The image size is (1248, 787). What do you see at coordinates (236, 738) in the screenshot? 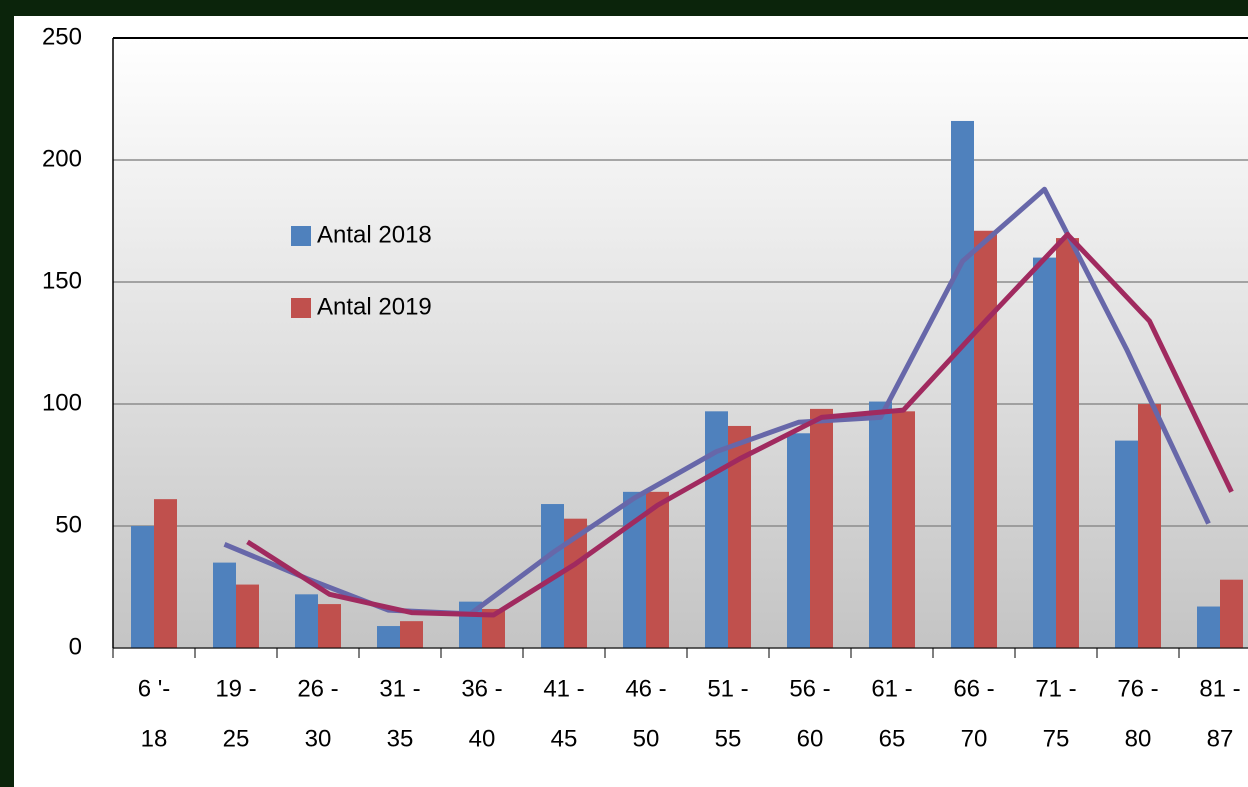
I see `x-tick-label: 25` at bounding box center [236, 738].